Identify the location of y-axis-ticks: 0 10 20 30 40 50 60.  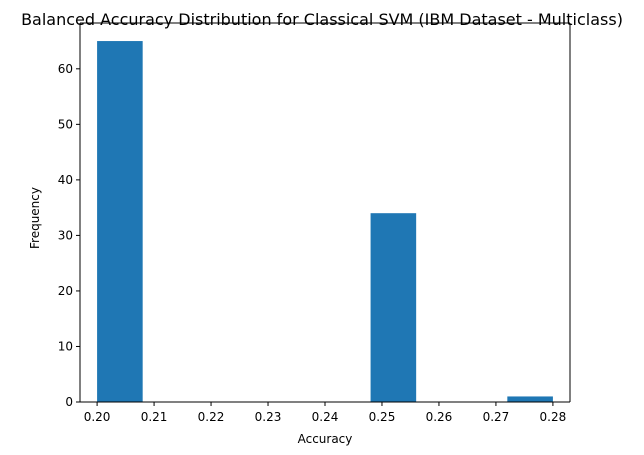
(69, 235).